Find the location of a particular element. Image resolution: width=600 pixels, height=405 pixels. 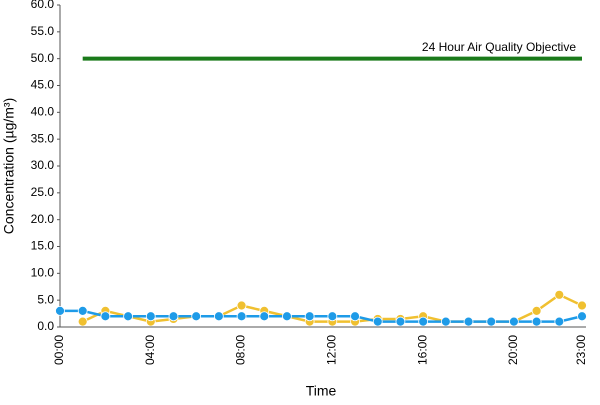

x-tick-label: 20:00 is located at coordinates (513, 350).